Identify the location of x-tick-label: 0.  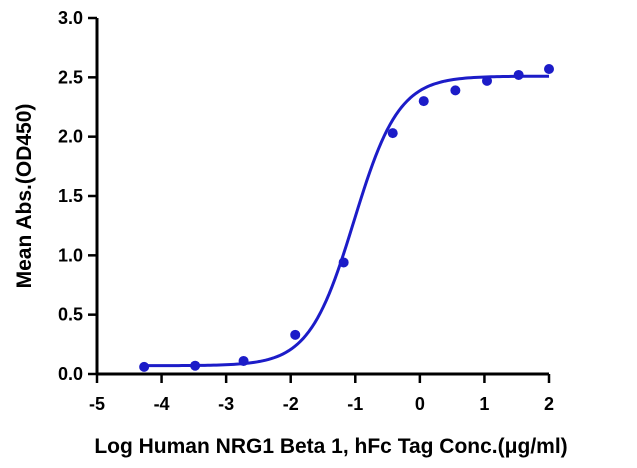
(420, 404).